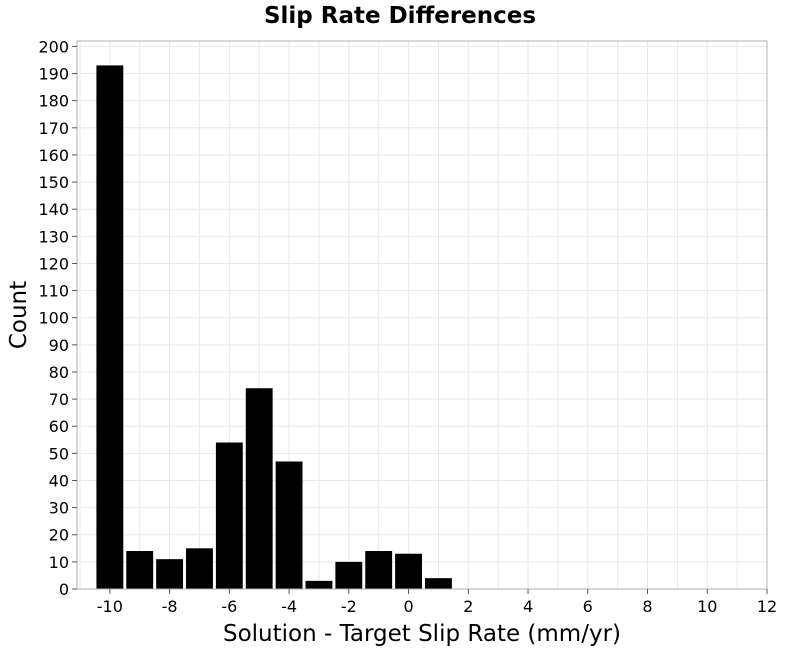 Image resolution: width=800 pixels, height=650 pixels. What do you see at coordinates (437, 602) in the screenshot?
I see `x-axis-ticks: -10 -8 -6 -4 -2 0 2 4 6 8 10 12` at bounding box center [437, 602].